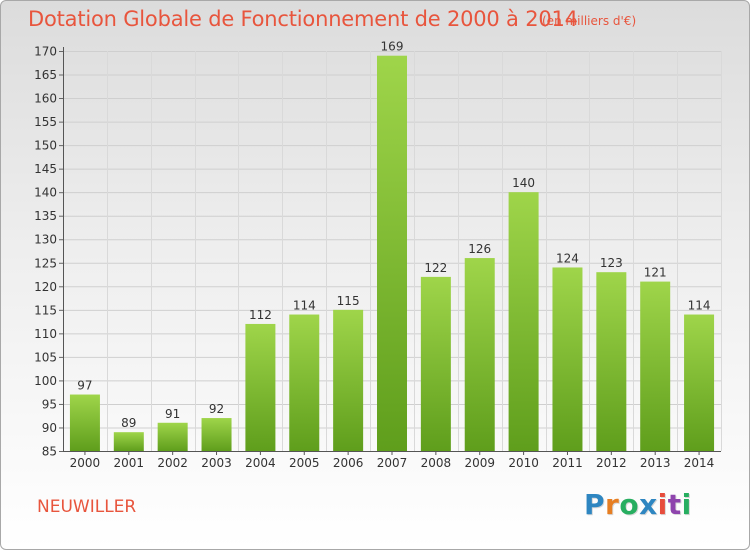 This screenshot has height=550, width=750. What do you see at coordinates (567, 258) in the screenshot?
I see `data-label-2011: 124` at bounding box center [567, 258].